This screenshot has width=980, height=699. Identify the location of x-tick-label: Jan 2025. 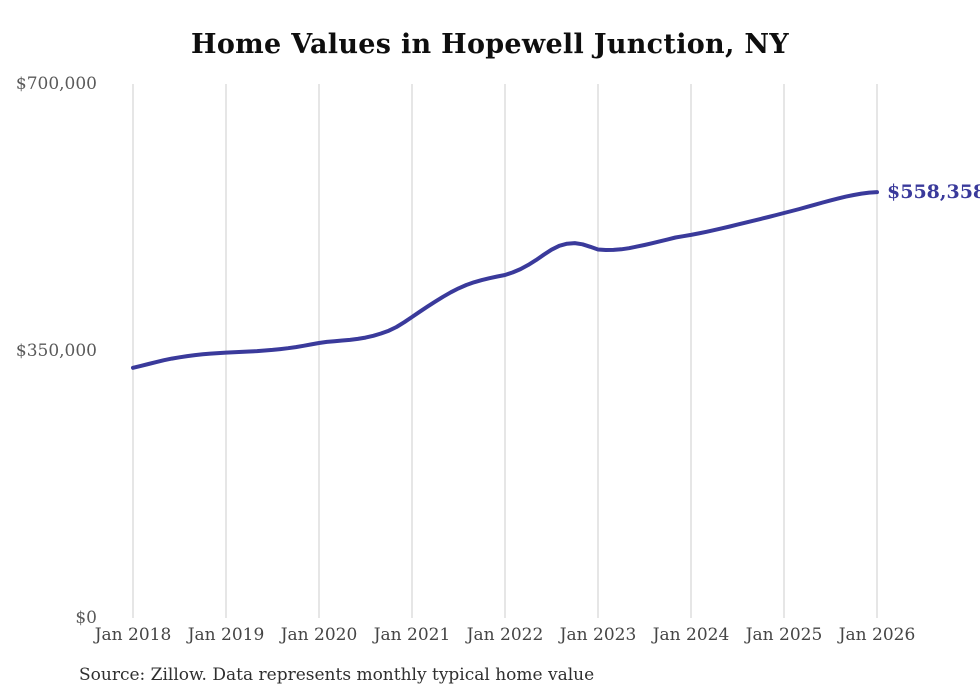
(784, 635).